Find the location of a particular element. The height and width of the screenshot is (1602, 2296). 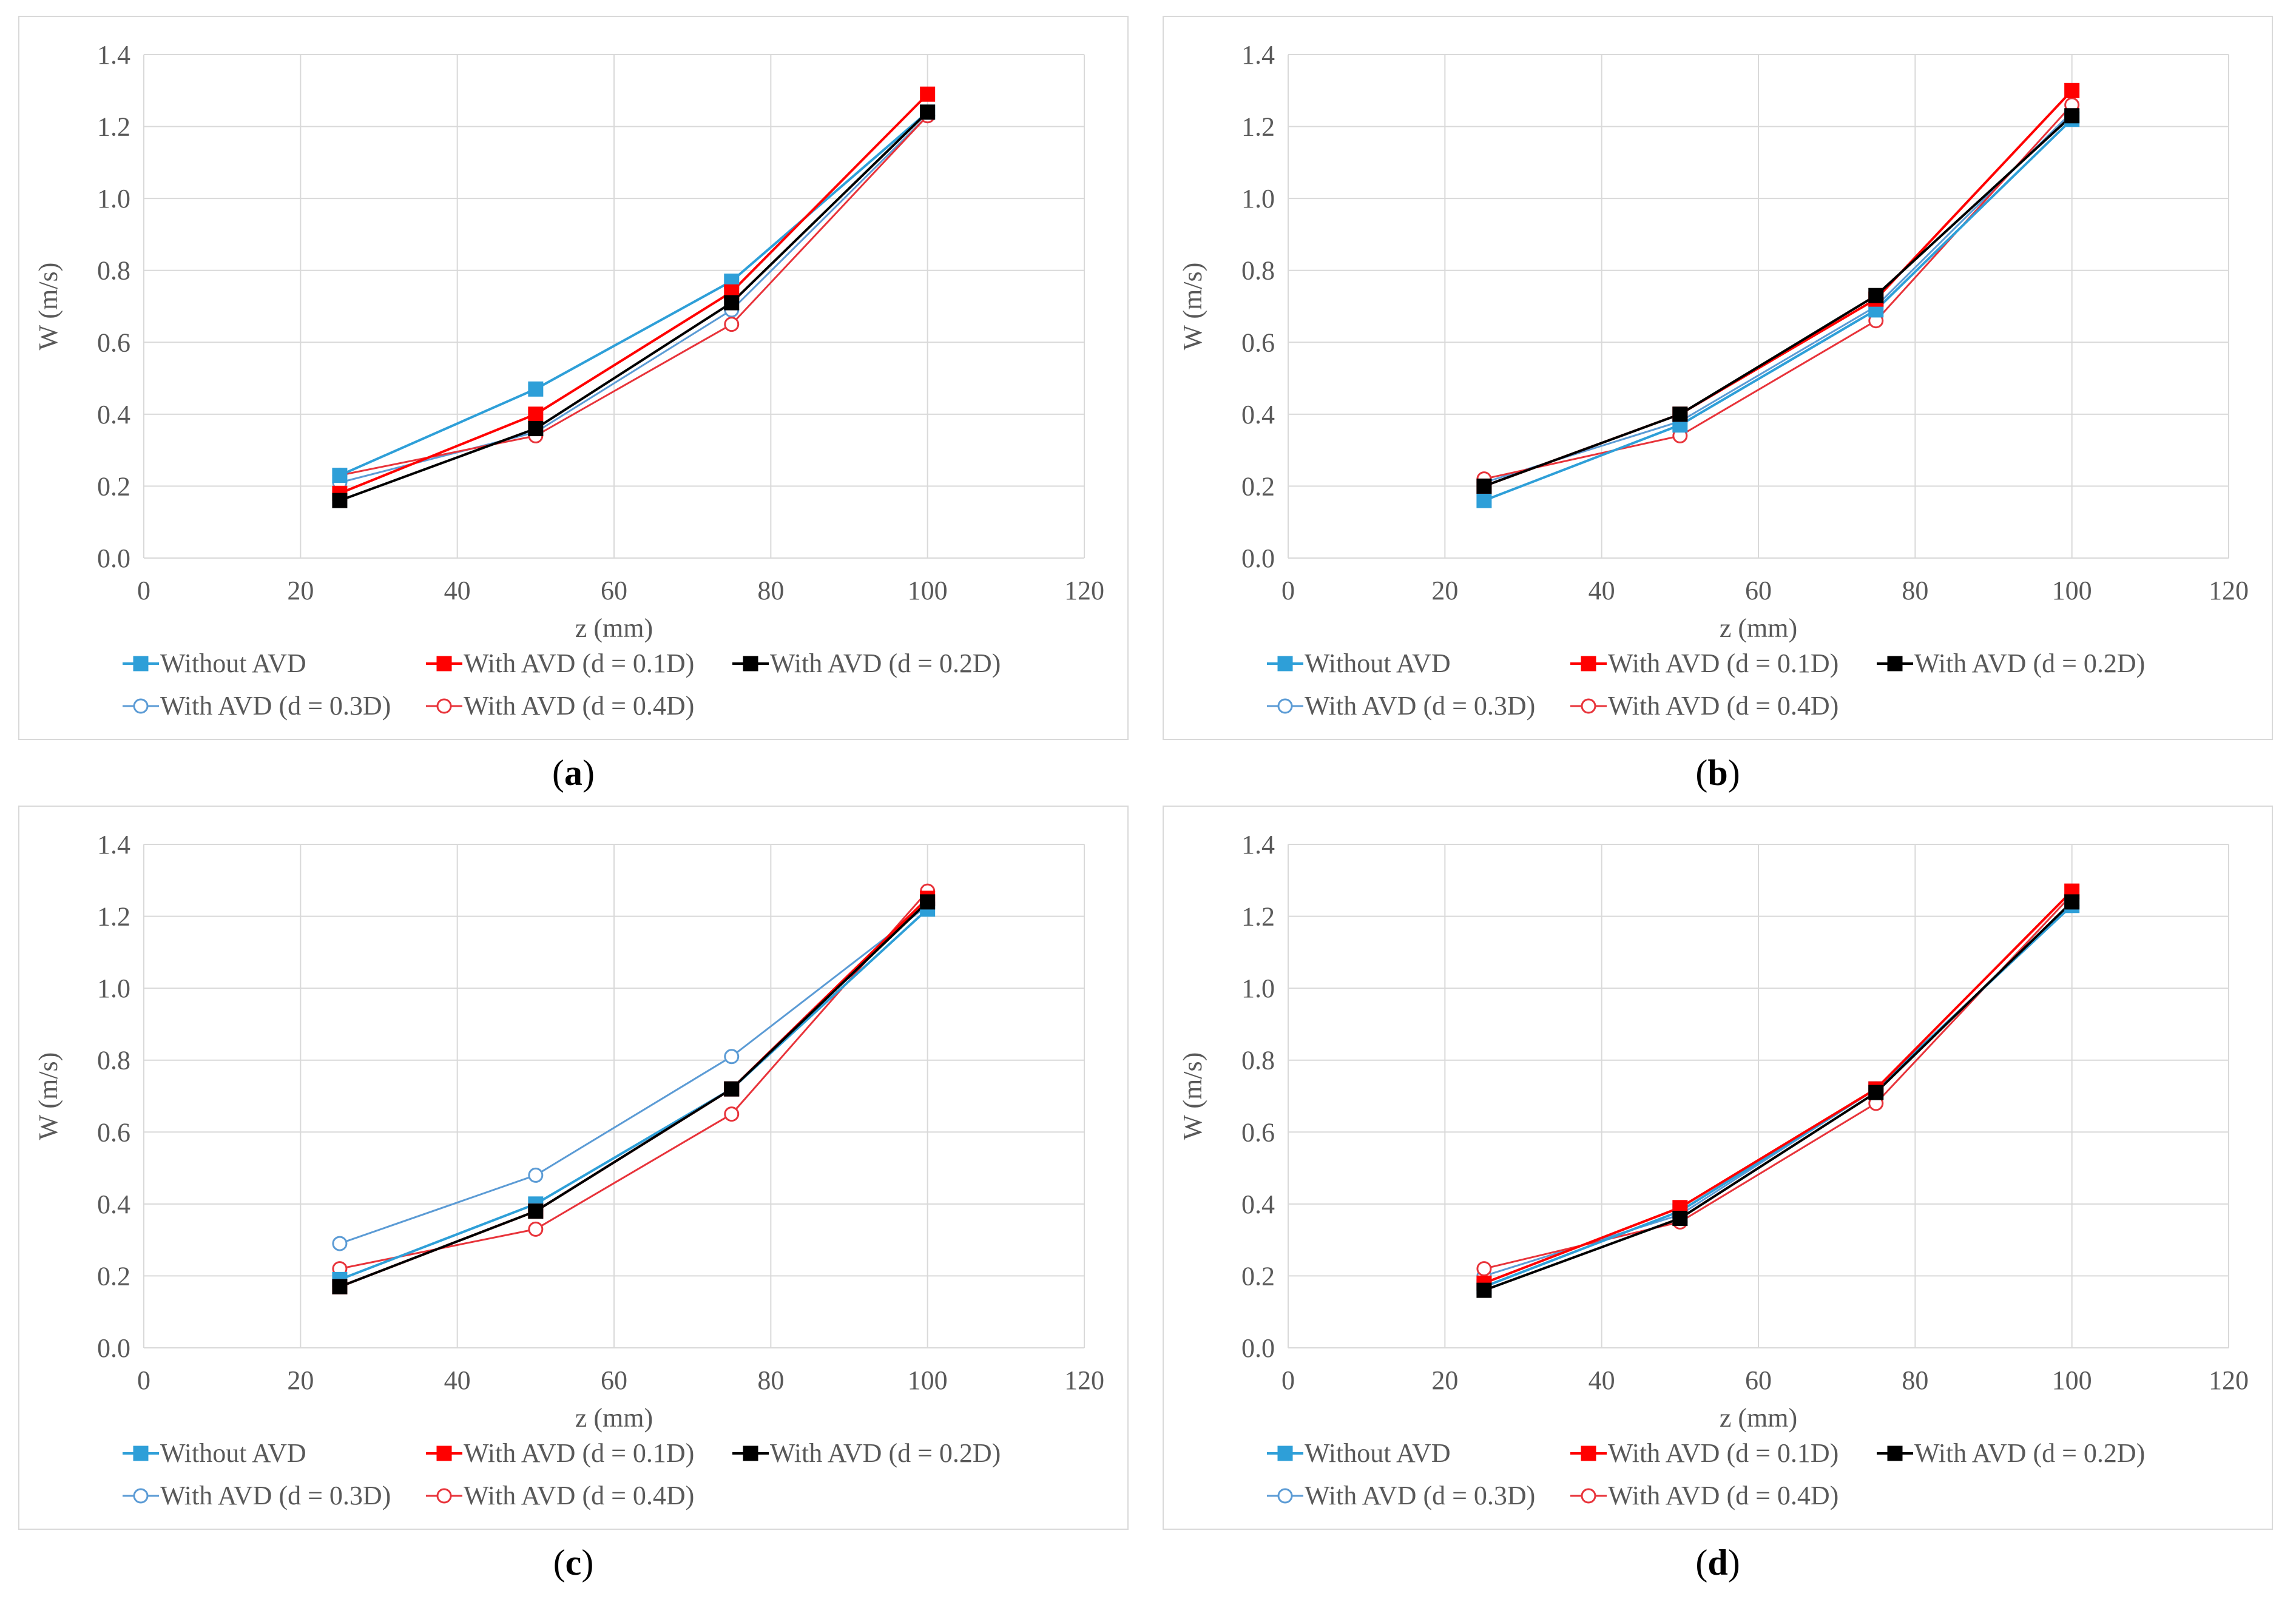

legend-label-b-2: With AVD (d = 0.2D) is located at coordinates (2029, 663).